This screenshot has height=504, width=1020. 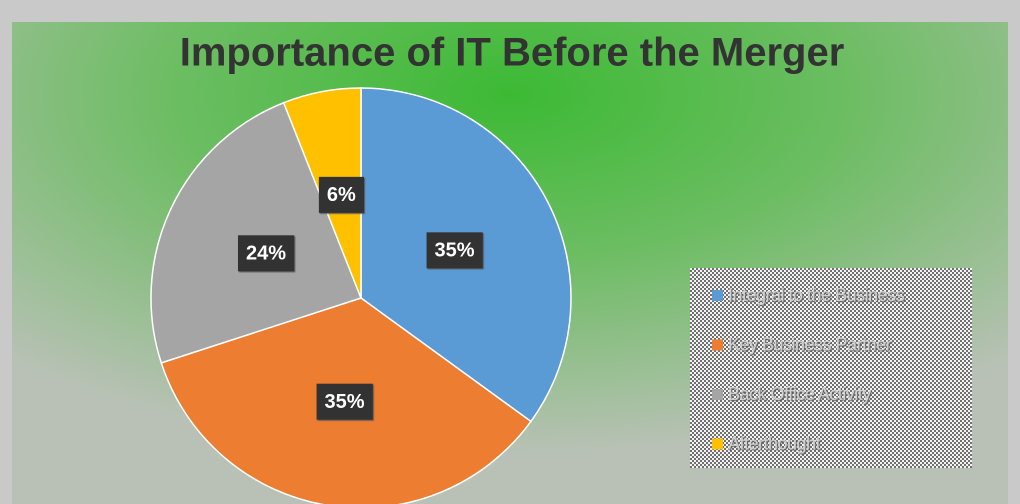 I want to click on chart-title: Importance of IT Before the Merger, so click(x=512, y=53).